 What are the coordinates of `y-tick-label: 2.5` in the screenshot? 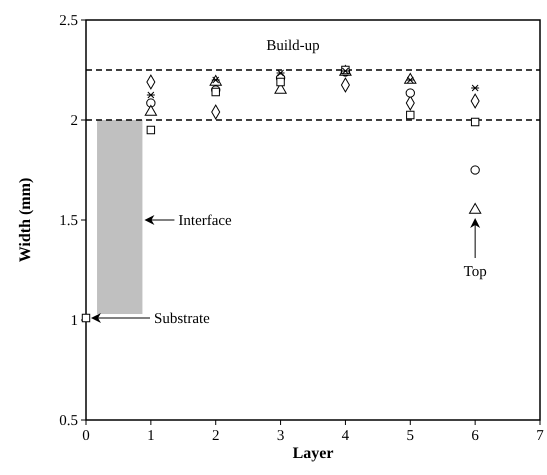 It's located at (68, 21).